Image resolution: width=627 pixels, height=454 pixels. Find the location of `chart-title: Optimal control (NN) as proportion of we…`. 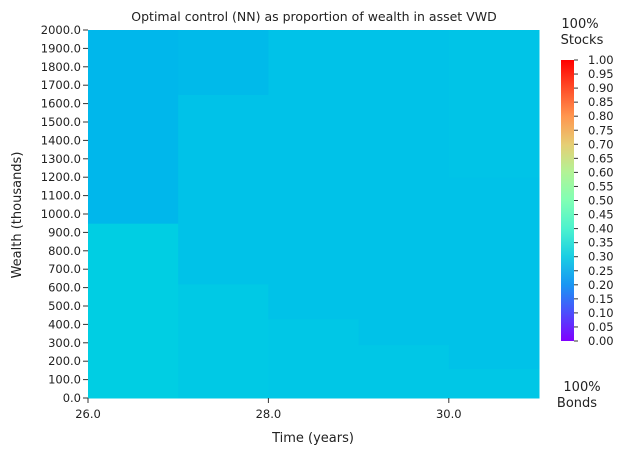

chart-title: Optimal control (NN) as proportion of we… is located at coordinates (313, 16).